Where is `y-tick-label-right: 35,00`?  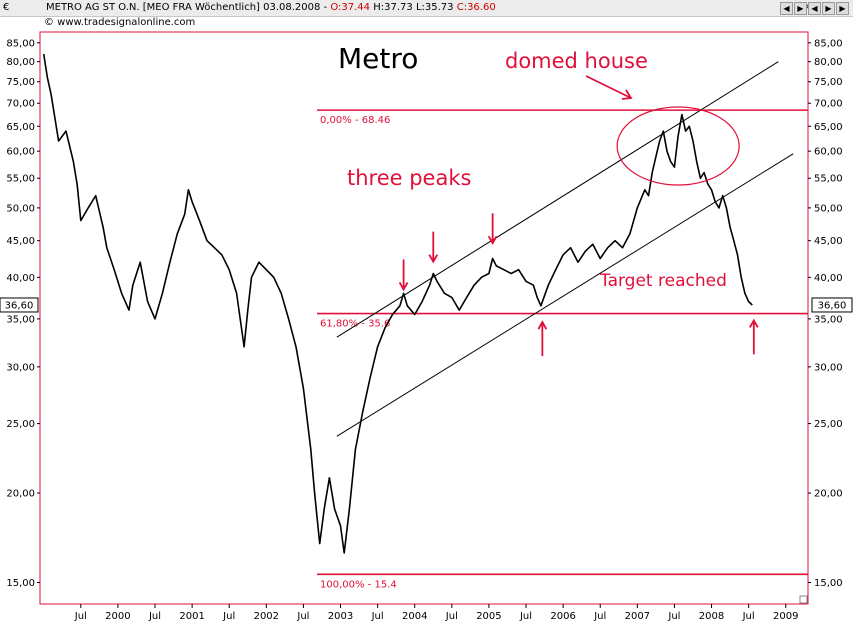 y-tick-label-right: 35,00 is located at coordinates (828, 319).